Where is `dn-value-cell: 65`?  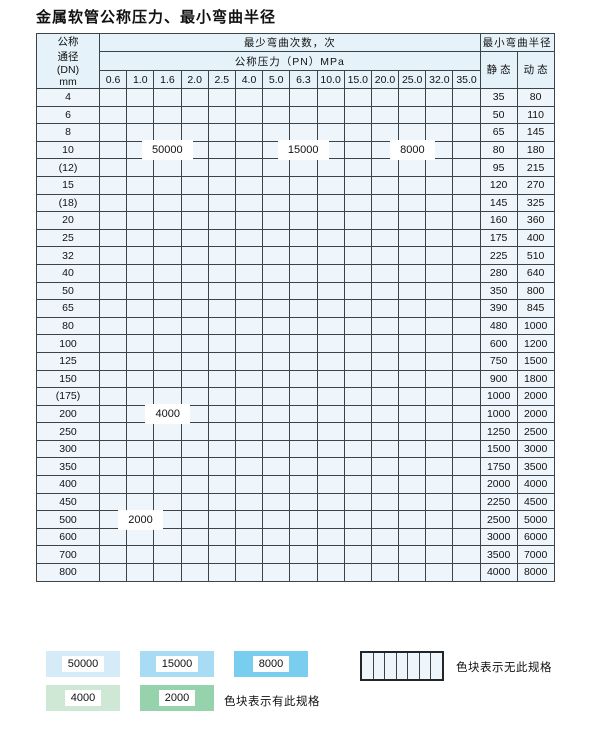 dn-value-cell: 65 is located at coordinates (68, 308).